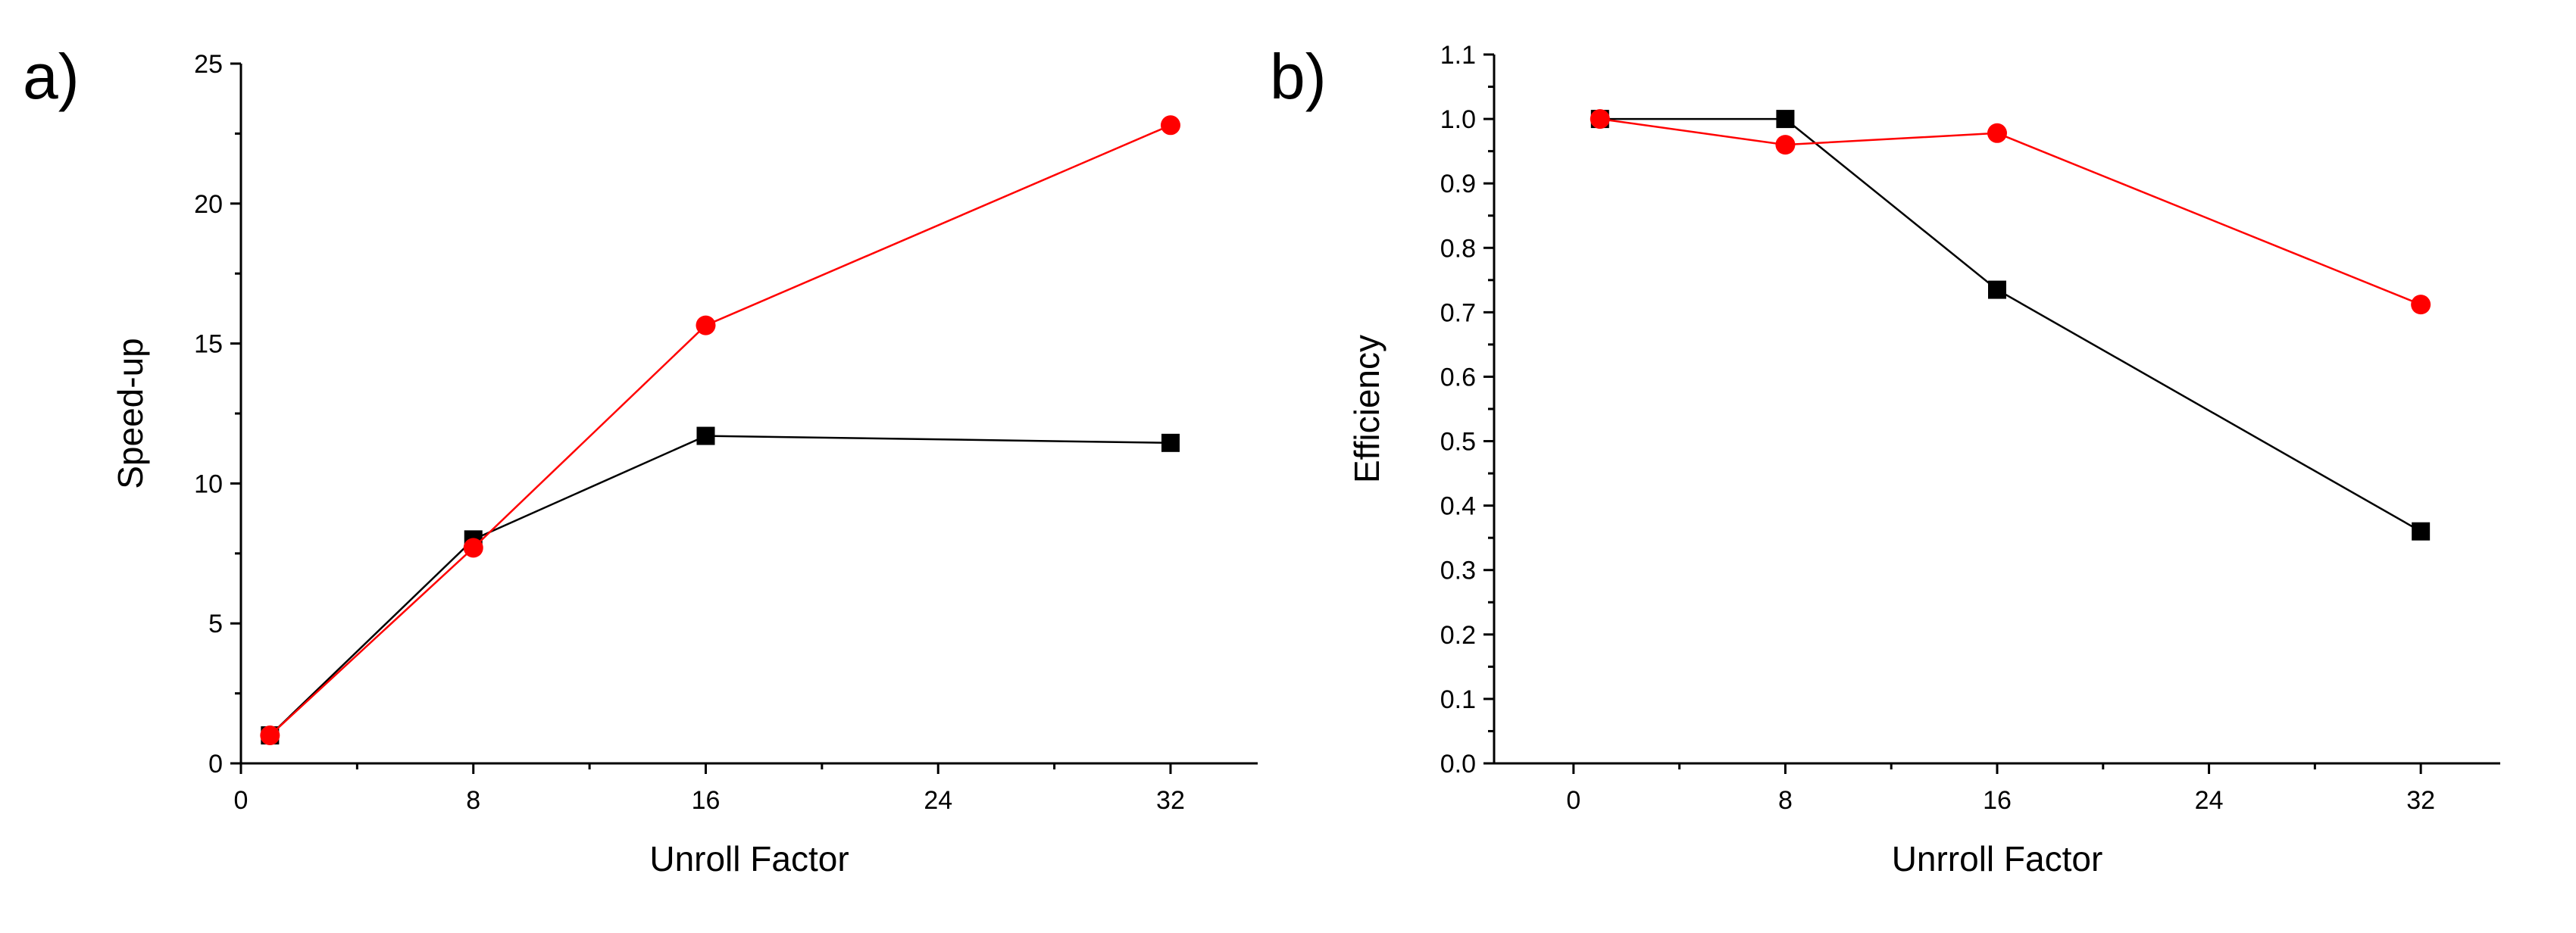 The height and width of the screenshot is (933, 2576). What do you see at coordinates (706, 800) in the screenshot?
I see `x-tick-label-a: 16` at bounding box center [706, 800].